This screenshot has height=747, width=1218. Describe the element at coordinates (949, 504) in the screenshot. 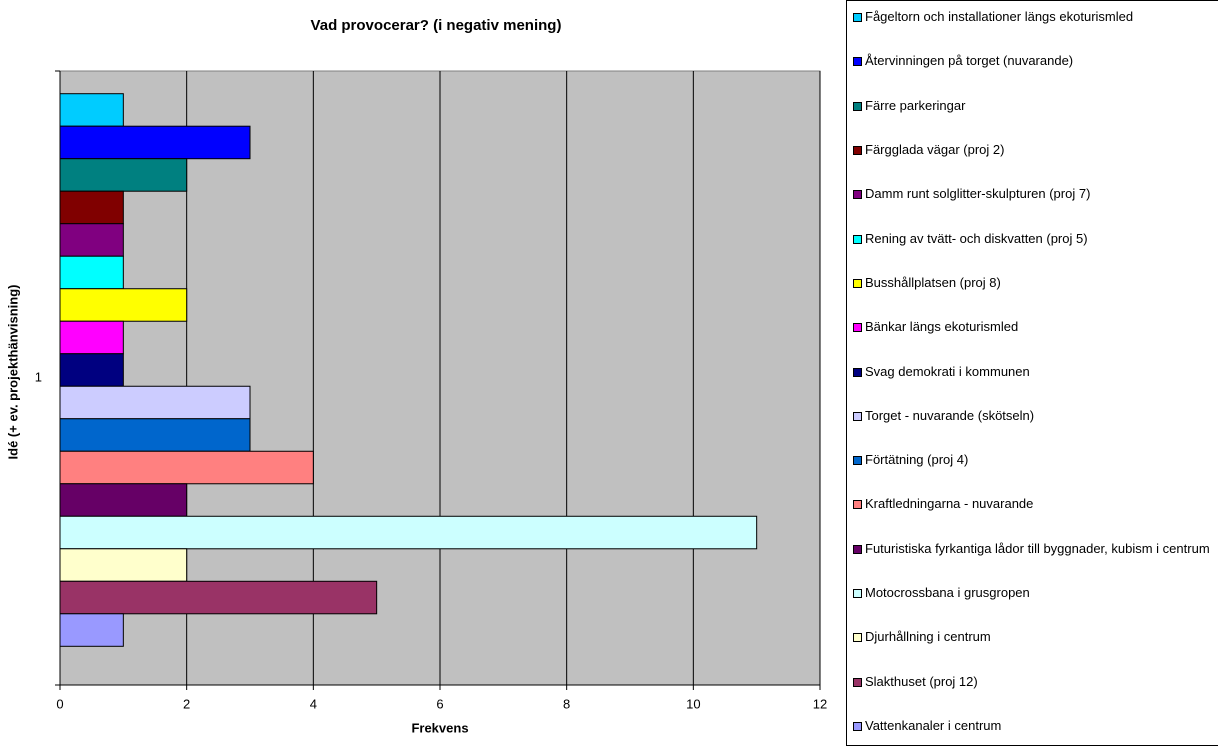

I see `legend-label: Kraftledningarna - nuvarande` at that location.